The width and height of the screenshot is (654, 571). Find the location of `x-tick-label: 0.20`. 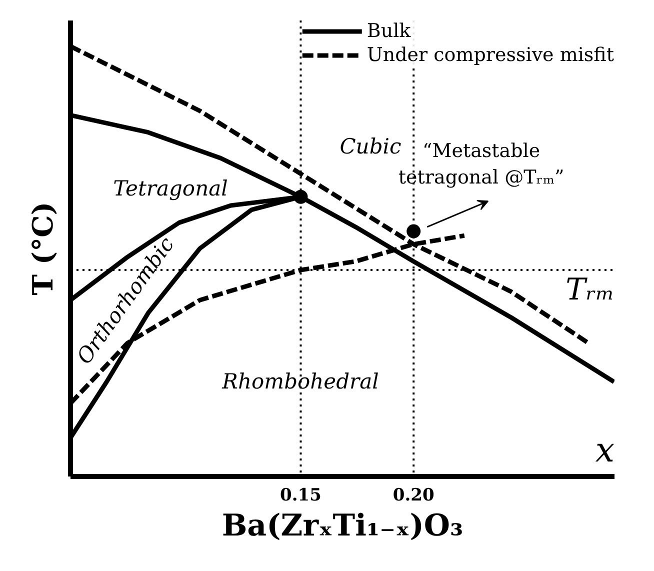

x-tick-label: 0.20 is located at coordinates (413, 496).